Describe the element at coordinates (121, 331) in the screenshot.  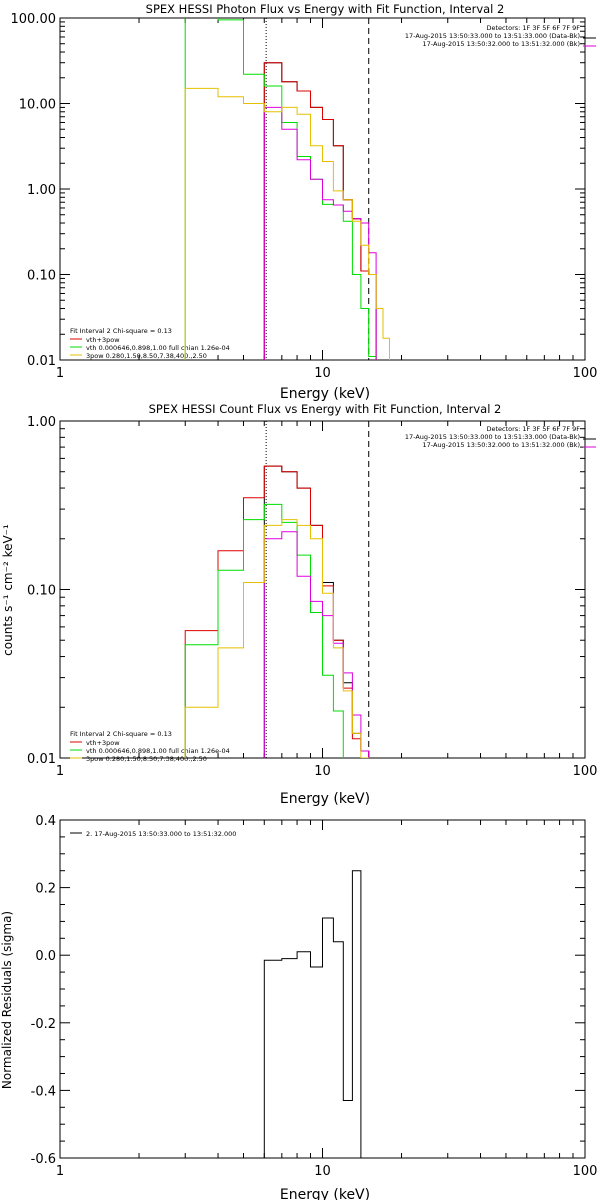
I see `photon-flux-legend-heading: Fit Interval 2 Chi-square = 0.13` at that location.